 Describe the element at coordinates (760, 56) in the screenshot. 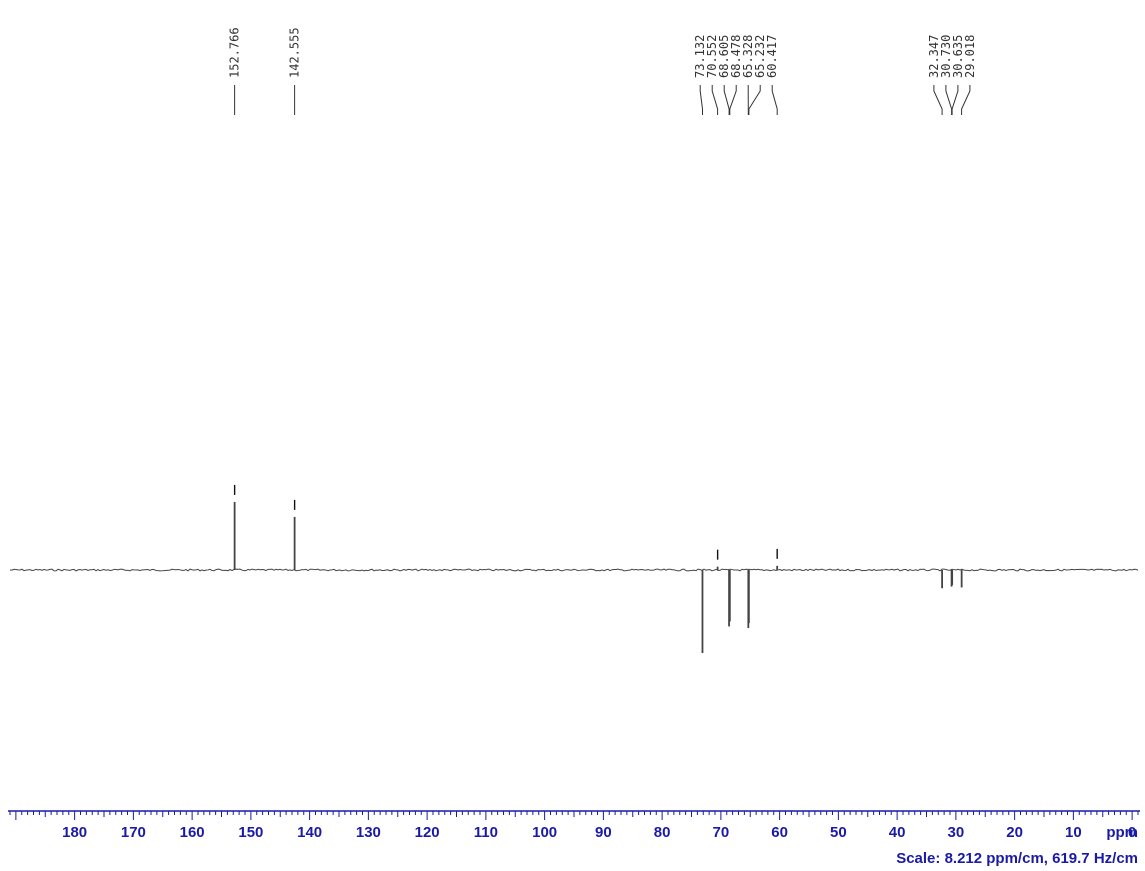

I see `peak-label: 65.232` at that location.